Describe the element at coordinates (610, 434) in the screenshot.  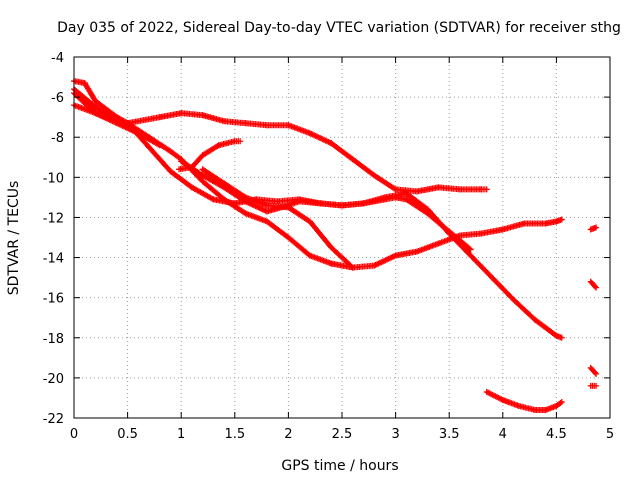
I see `x-tick-label: 5` at that location.